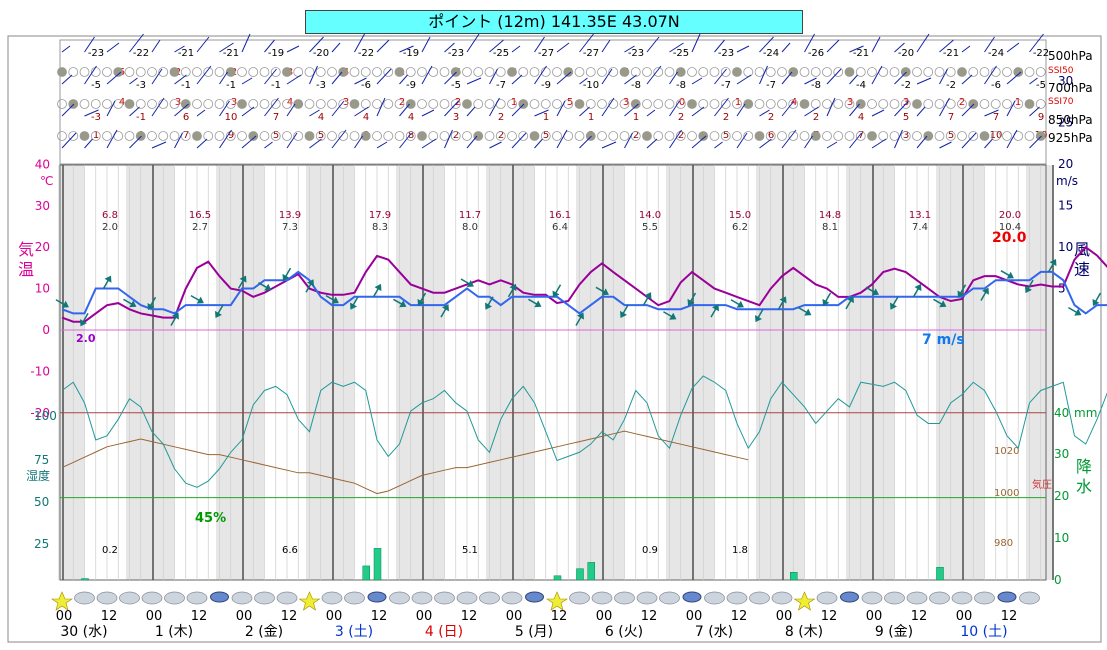 The height and width of the screenshot is (650, 1107). Describe the element at coordinates (650, 550) in the screenshot. I see `precip-total-label: 0.9` at that location.